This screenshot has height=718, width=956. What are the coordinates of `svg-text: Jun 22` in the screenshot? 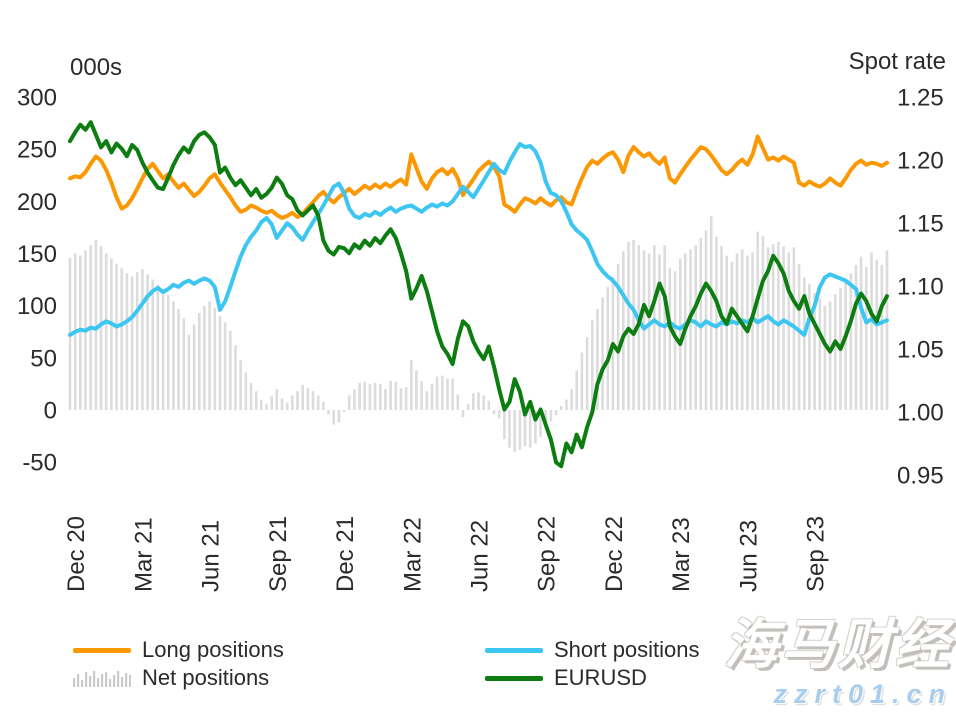 It's located at (480, 556).